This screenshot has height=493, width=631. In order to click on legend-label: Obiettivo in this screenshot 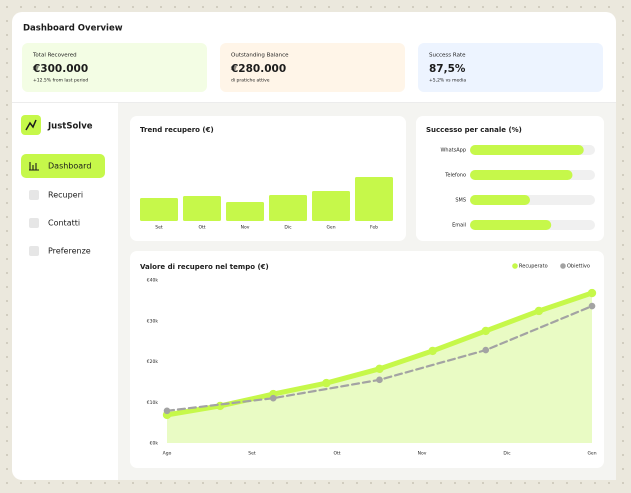, I will do `click(578, 267)`.